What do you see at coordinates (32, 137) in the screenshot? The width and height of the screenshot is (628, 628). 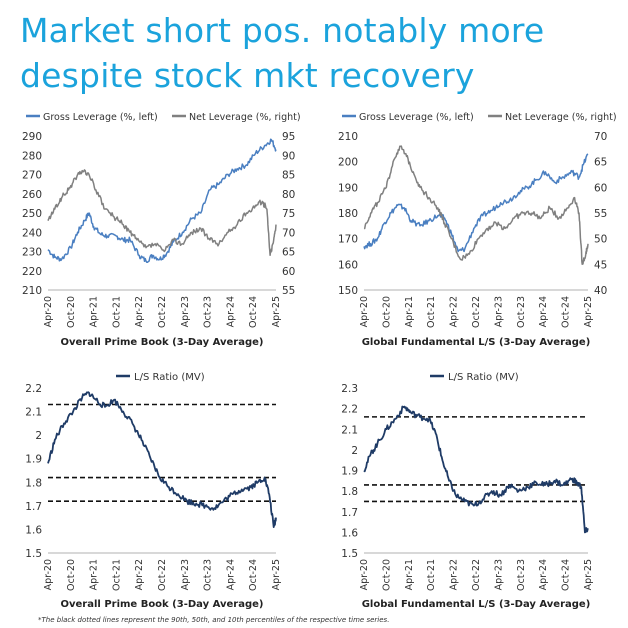 I see `y-tick-label-left: 290` at bounding box center [32, 137].